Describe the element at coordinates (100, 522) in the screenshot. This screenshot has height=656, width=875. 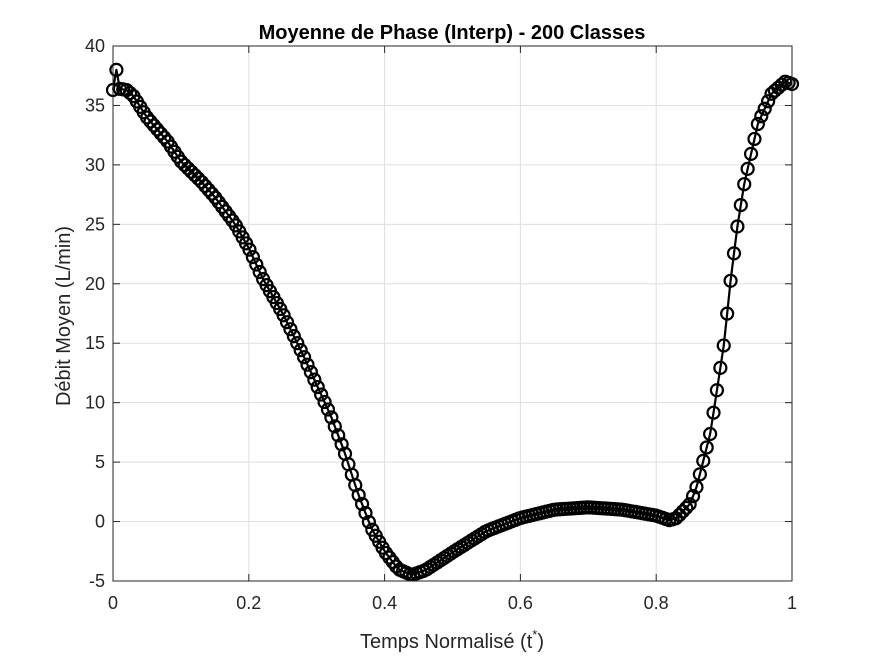
I see `y-tick-label: 0` at that location.